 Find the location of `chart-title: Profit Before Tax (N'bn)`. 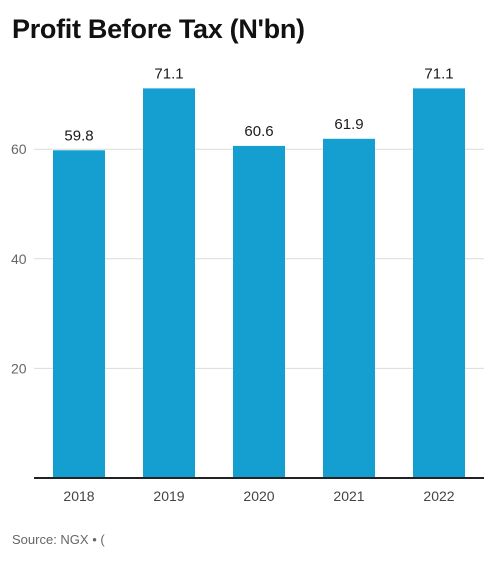

chart-title: Profit Before Tax (N'bn) is located at coordinates (158, 29).